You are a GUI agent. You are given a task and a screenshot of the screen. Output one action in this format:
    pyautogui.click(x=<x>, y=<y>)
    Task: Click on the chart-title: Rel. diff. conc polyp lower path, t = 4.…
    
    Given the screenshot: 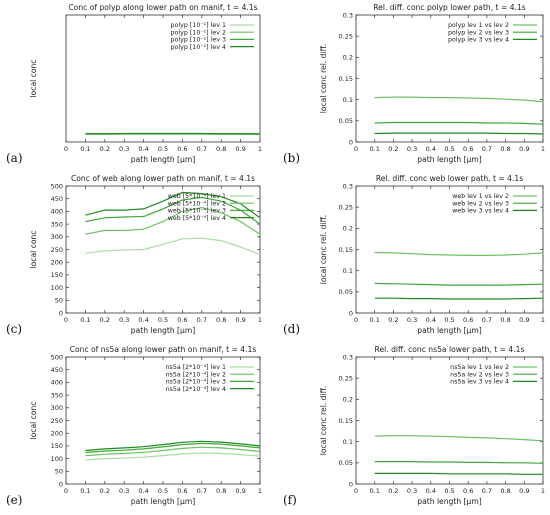 What is the action you would take?
    pyautogui.click(x=449, y=7)
    